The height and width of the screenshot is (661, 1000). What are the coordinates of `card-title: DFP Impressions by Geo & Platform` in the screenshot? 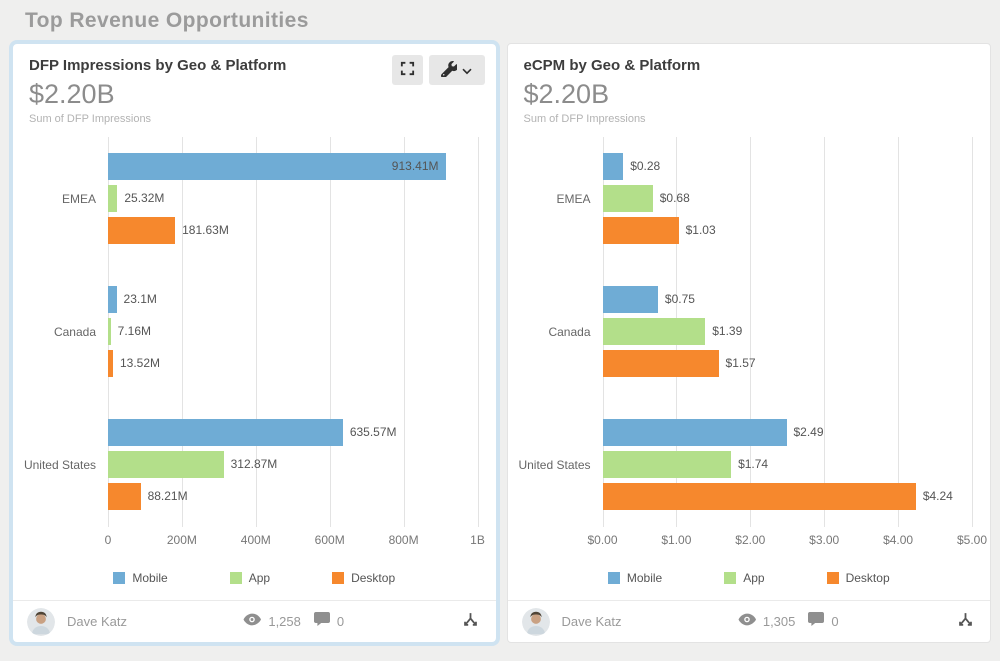 It's located at (158, 65).